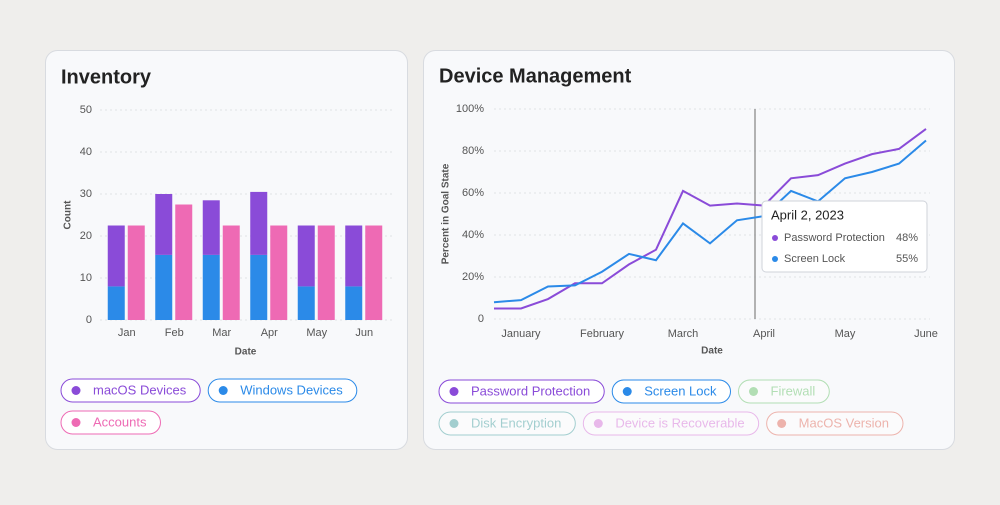 Image resolution: width=1000 pixels, height=505 pixels. What do you see at coordinates (86, 194) in the screenshot?
I see `y-tick-label: 30` at bounding box center [86, 194].